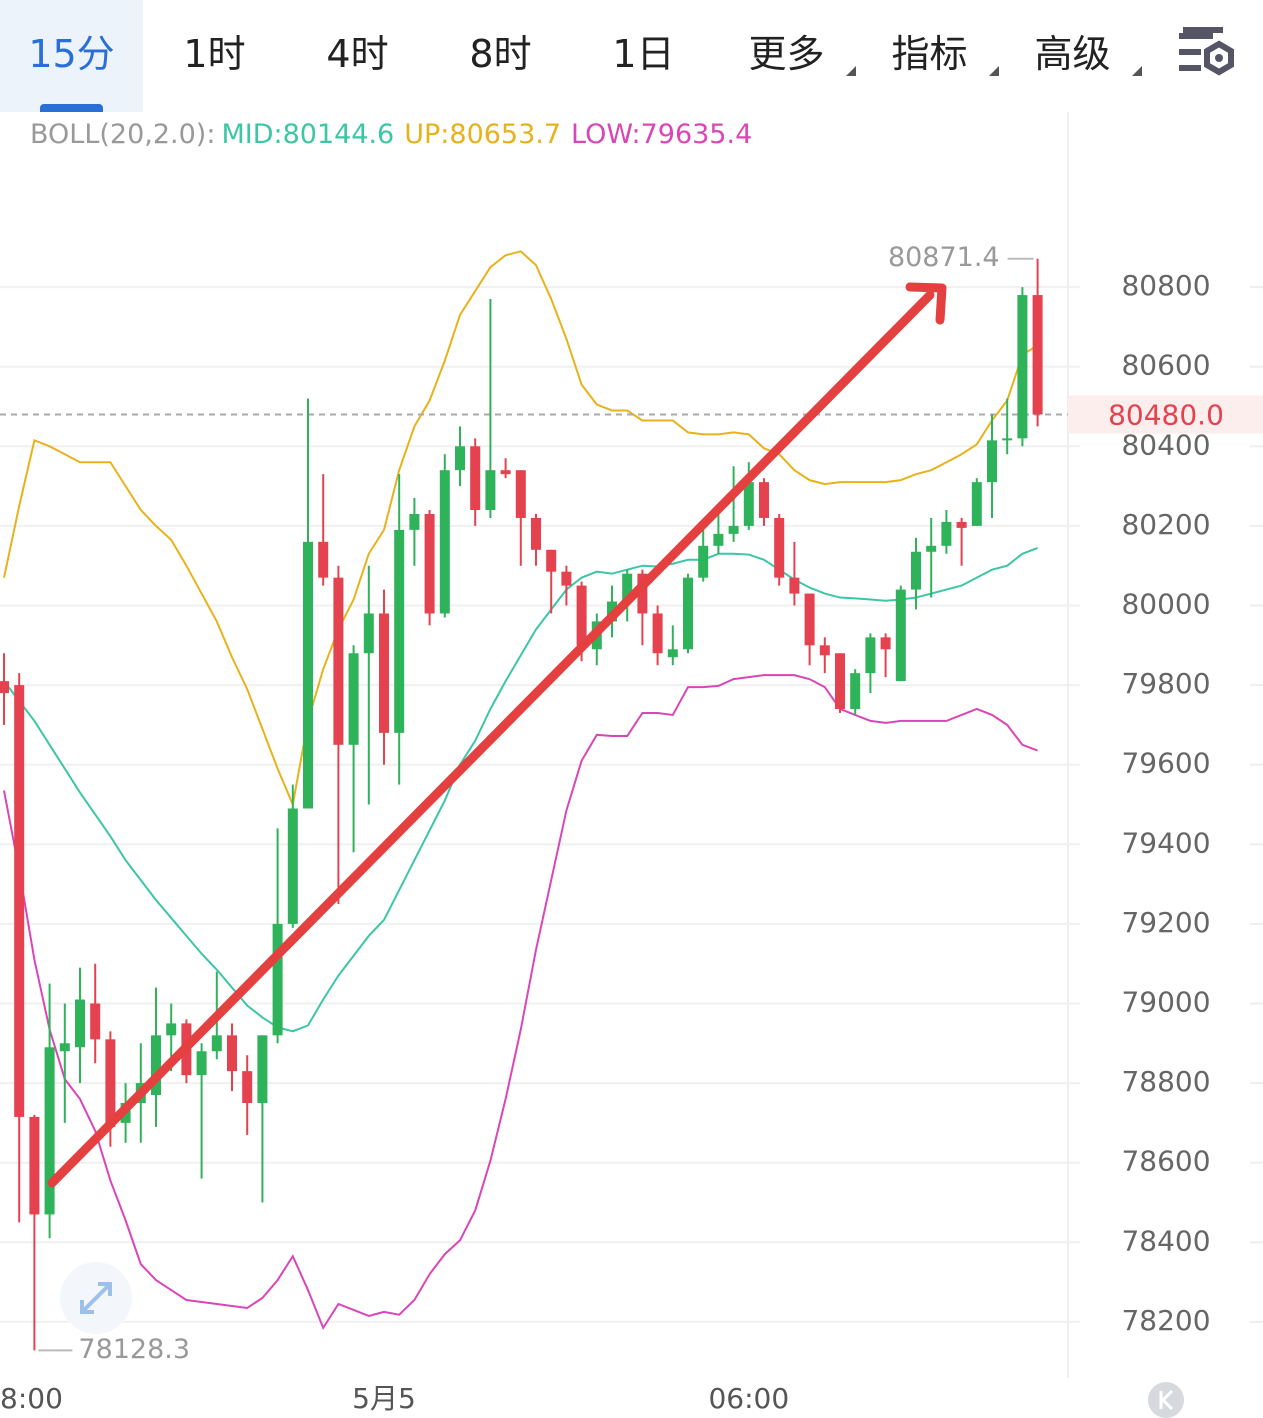  I want to click on legend-entry: UP:80653.7, so click(482, 134).